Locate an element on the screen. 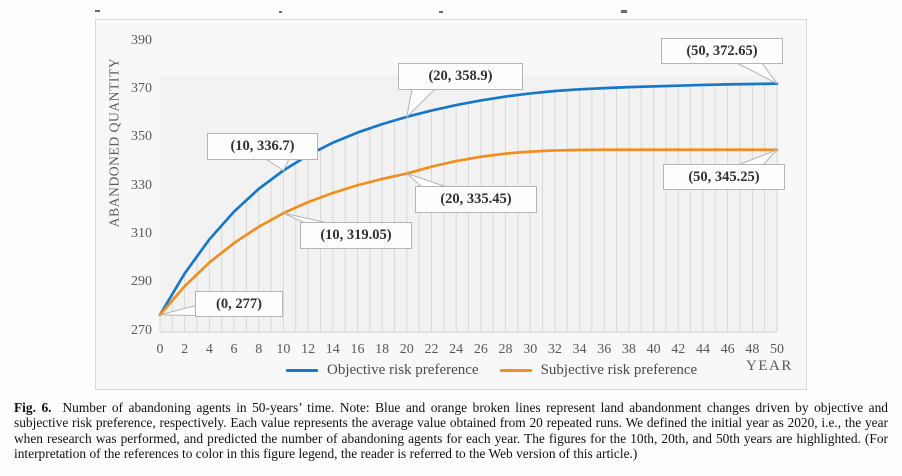 The width and height of the screenshot is (902, 476). x-tick-label: 12 is located at coordinates (308, 349).